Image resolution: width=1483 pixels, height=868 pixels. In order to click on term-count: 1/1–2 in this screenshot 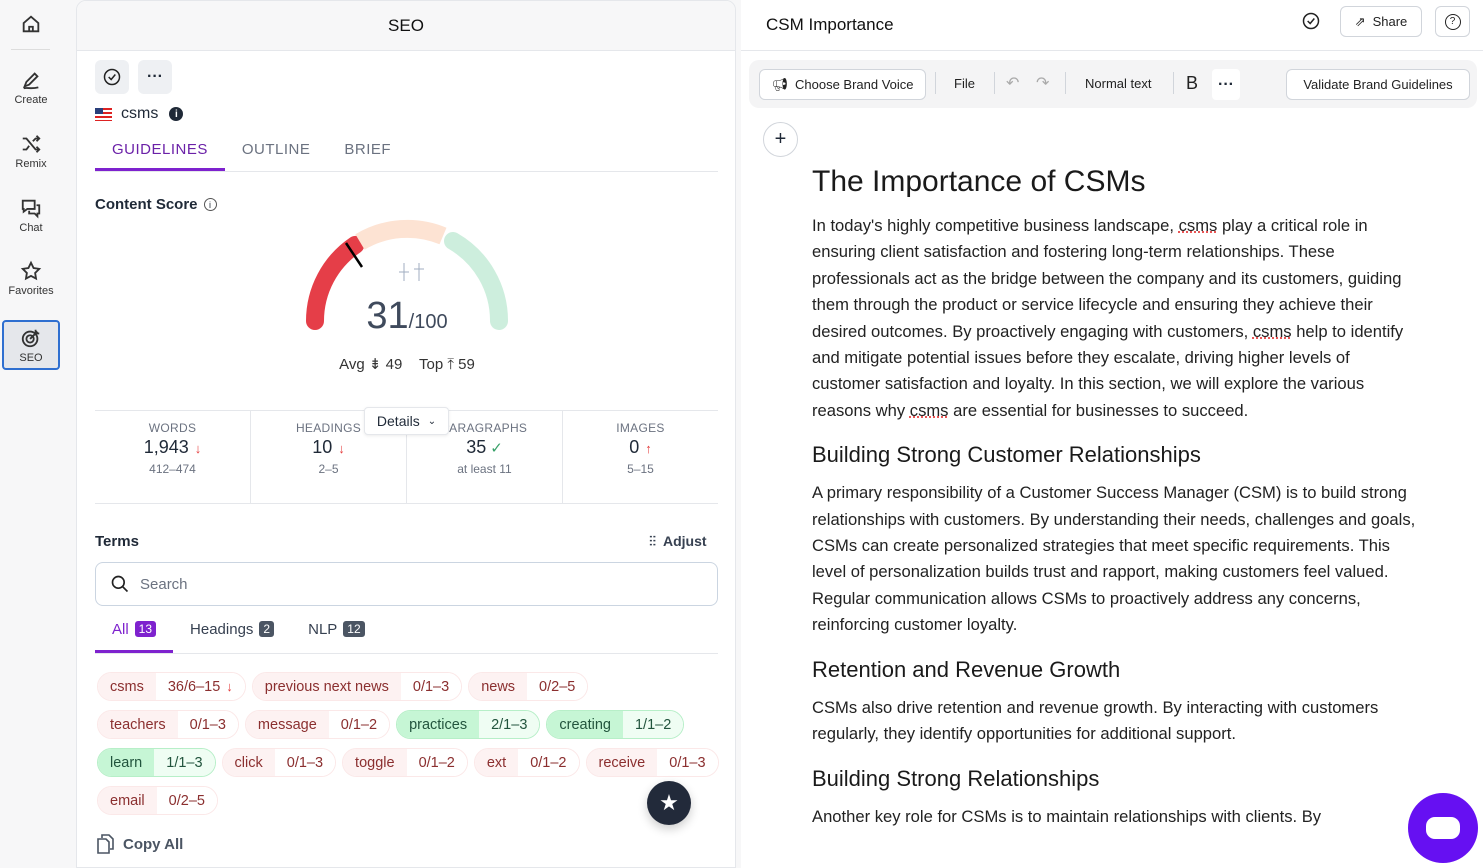, I will do `click(653, 724)`.